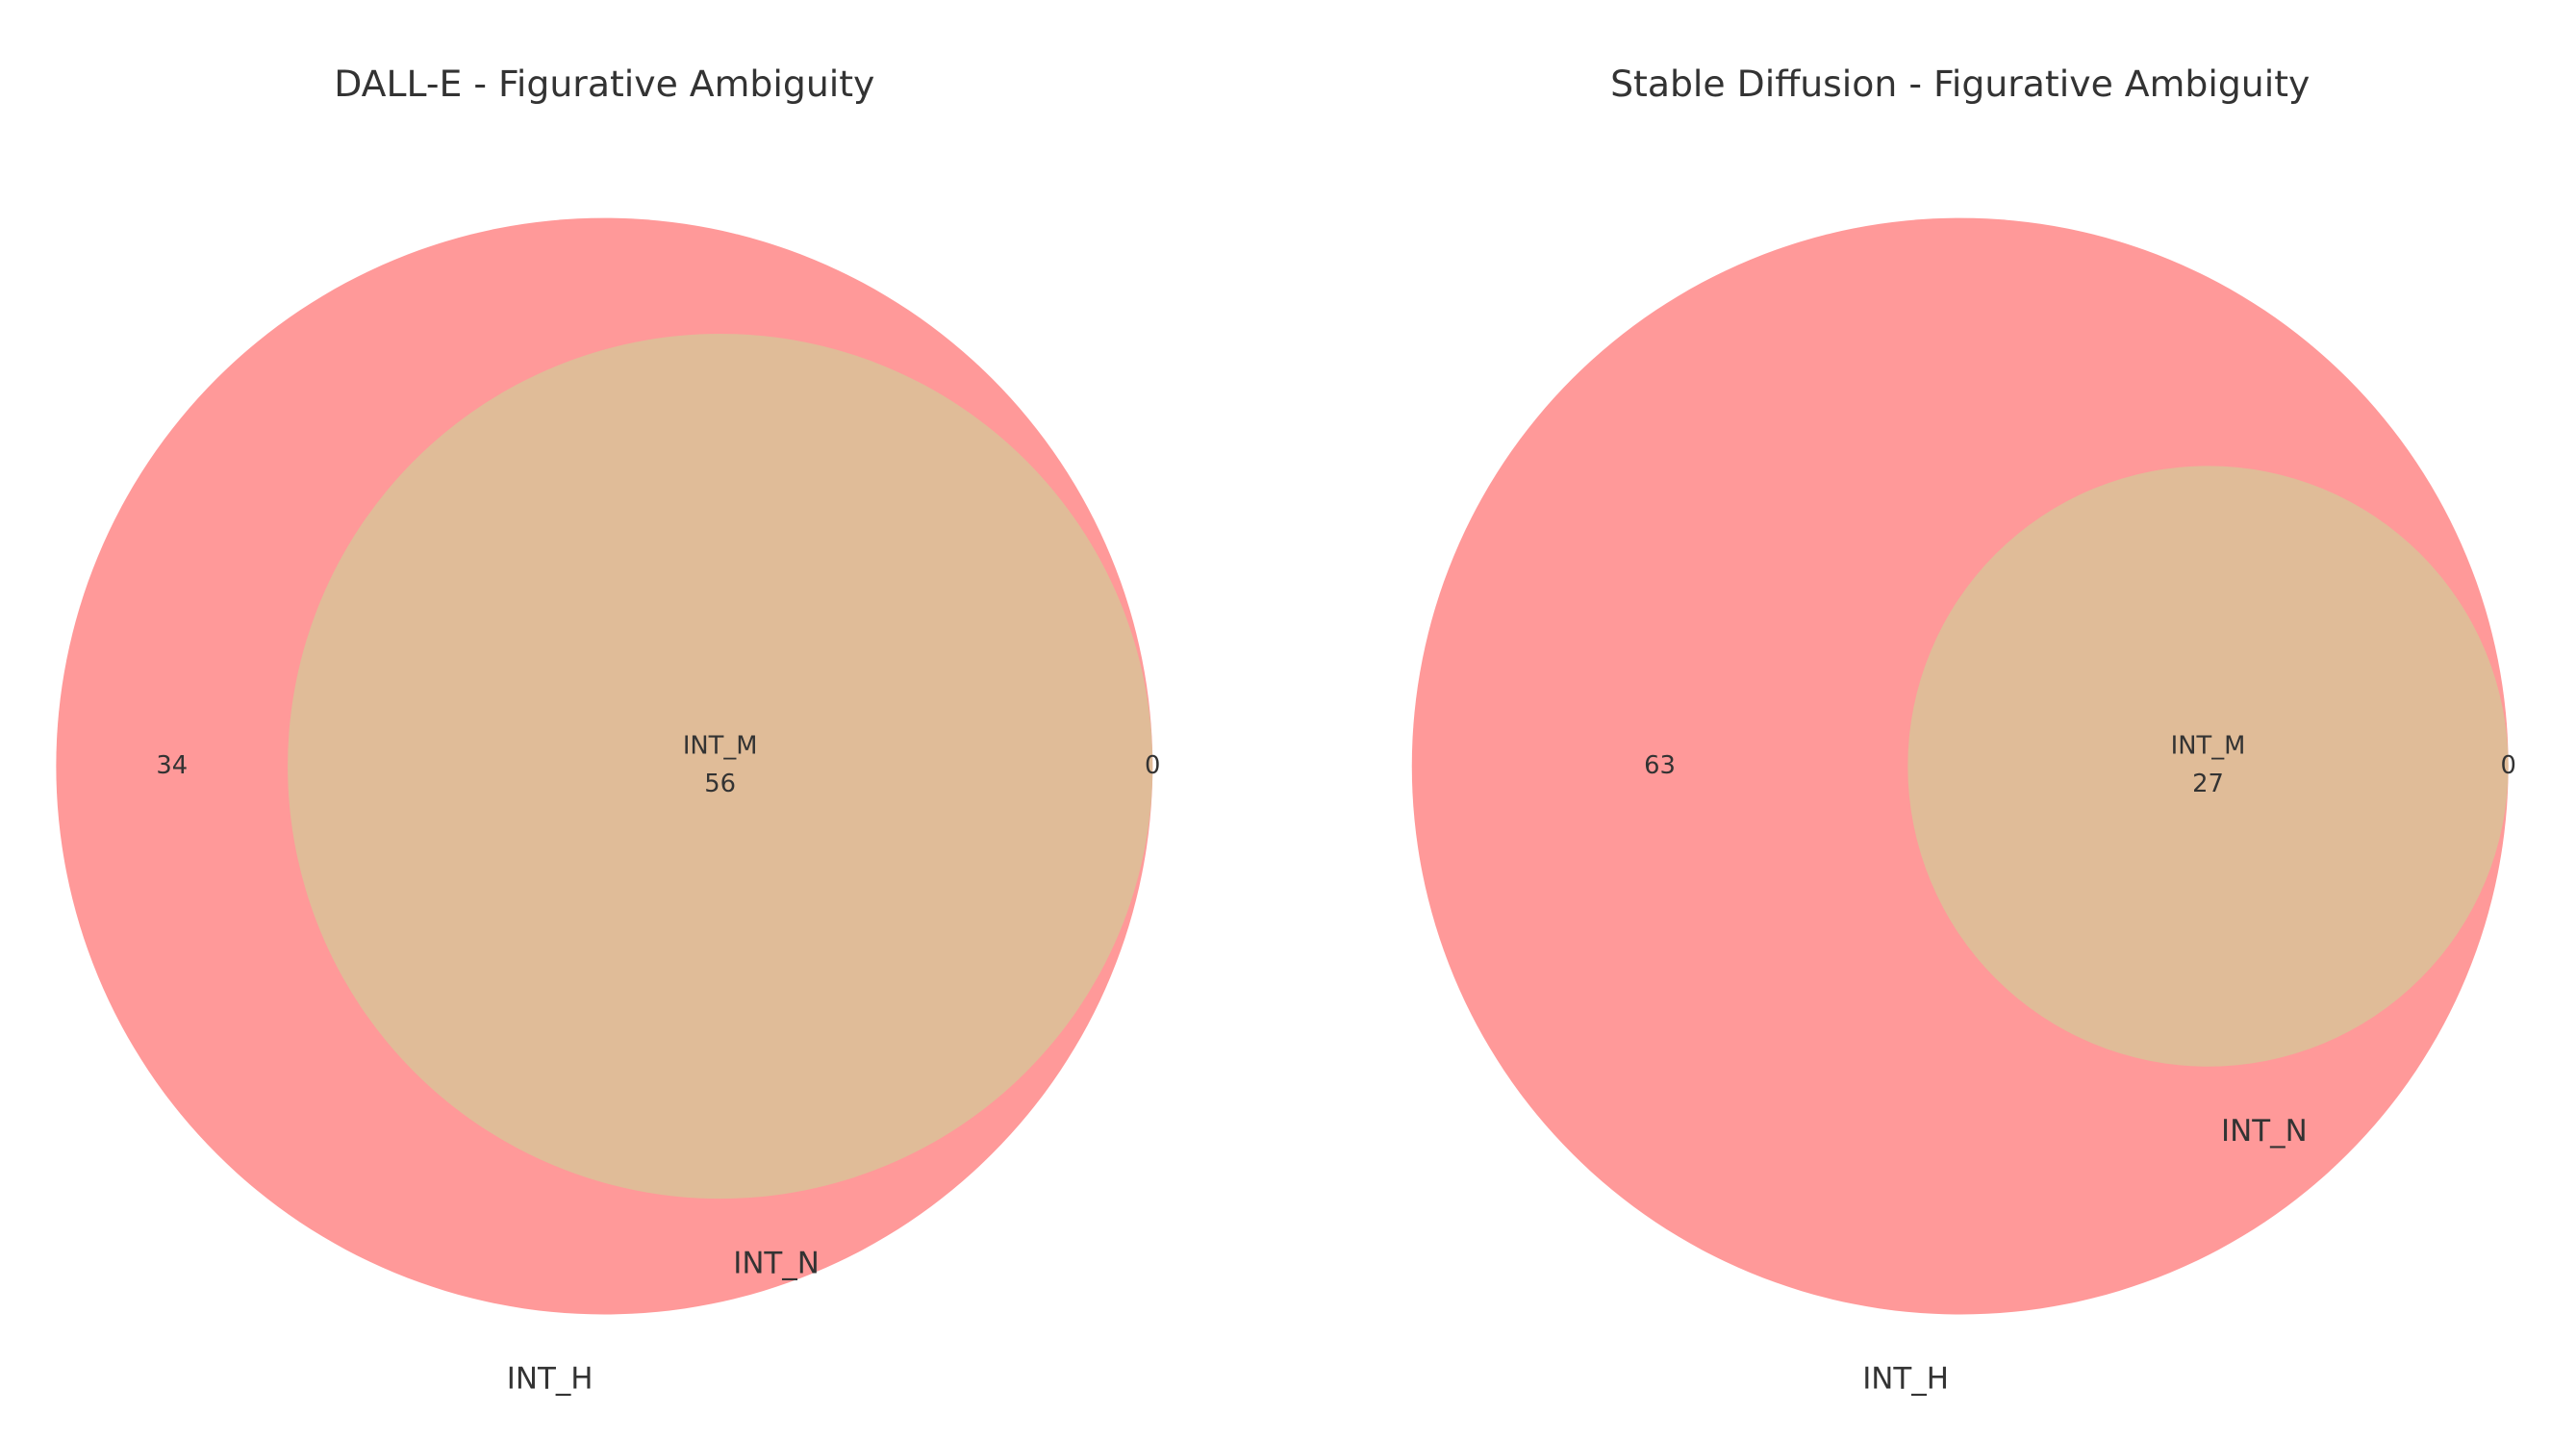  What do you see at coordinates (604, 84) in the screenshot?
I see `chart-title: DALL-E - Figurative Ambiguity` at bounding box center [604, 84].